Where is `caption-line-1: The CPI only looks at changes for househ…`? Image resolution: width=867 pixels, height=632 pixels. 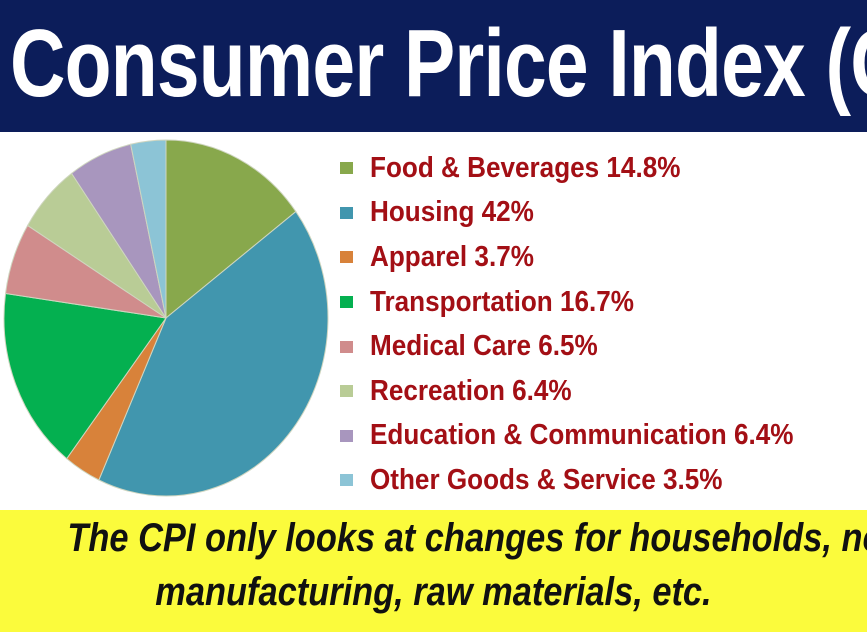 caption-line-1: The CPI only looks at changes for househ… is located at coordinates (433, 538).